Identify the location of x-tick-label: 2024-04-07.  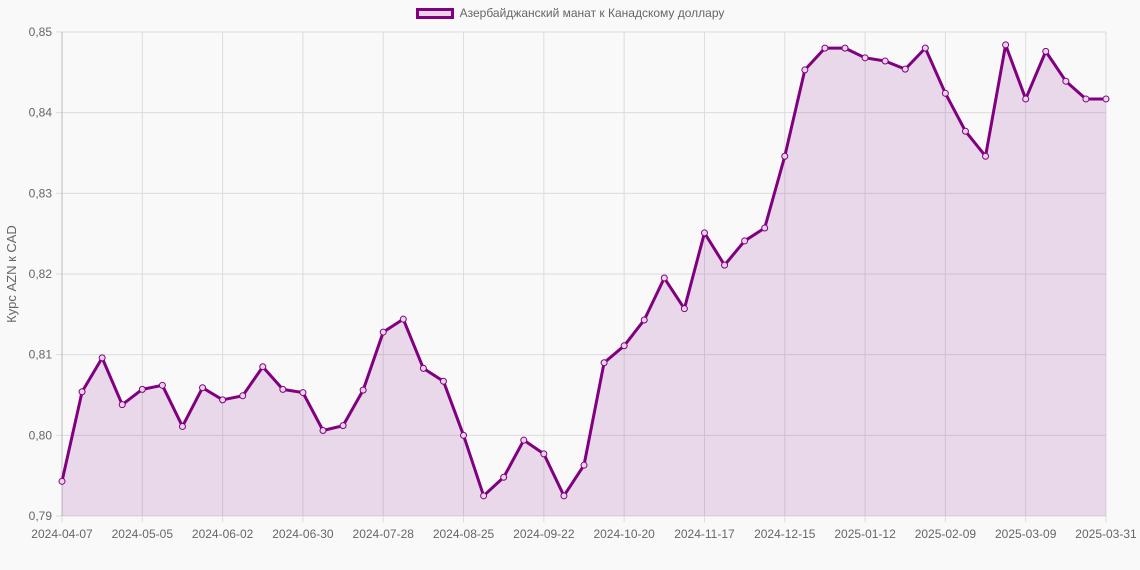
(62, 534).